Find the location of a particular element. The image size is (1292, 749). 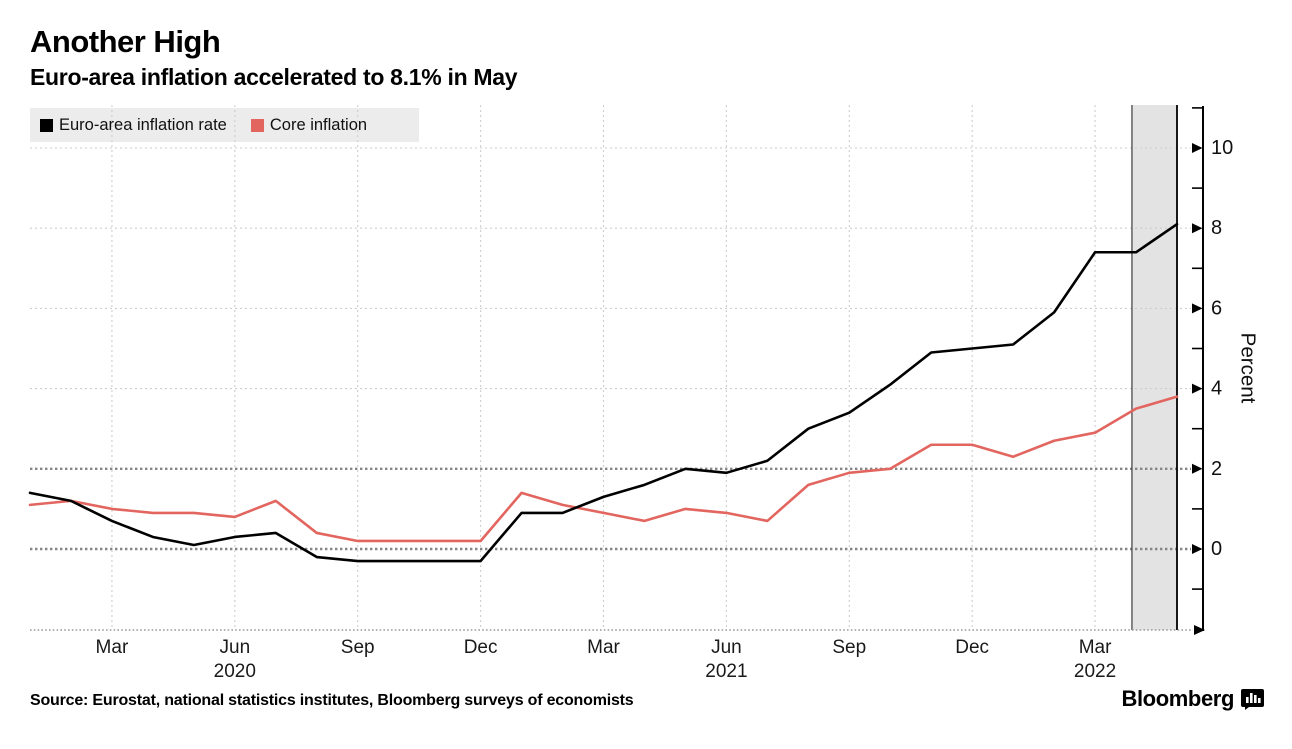

chart-title: Another High is located at coordinates (125, 41).